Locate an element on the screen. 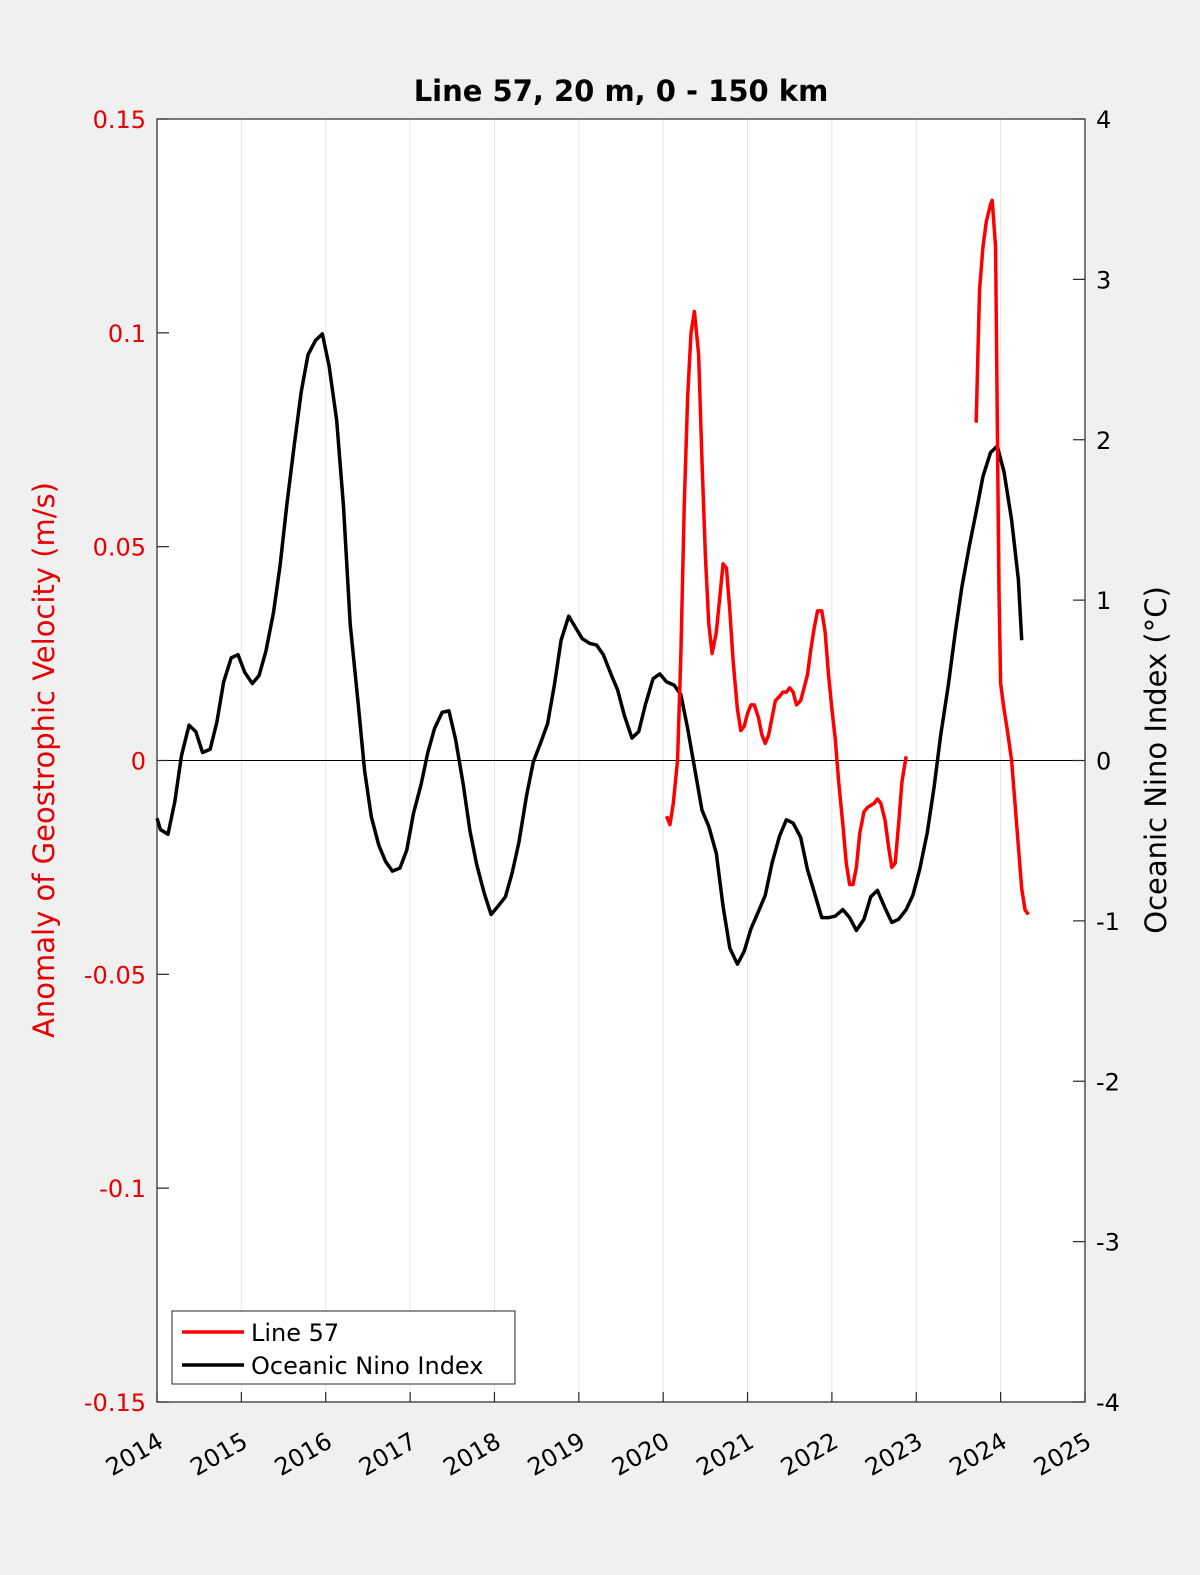 The image size is (1200, 1575). x-tick-label-2021: 2021 is located at coordinates (725, 1454).